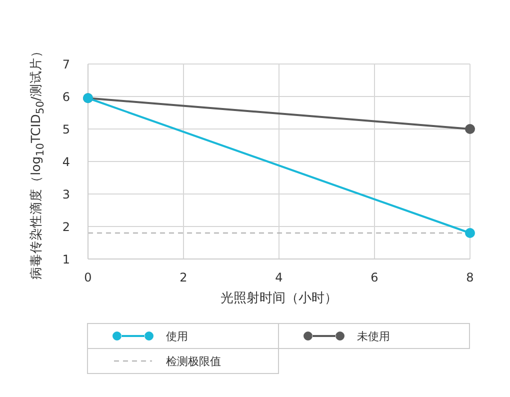 The width and height of the screenshot is (510, 397). I want to click on x-tick-label: 4, so click(279, 277).